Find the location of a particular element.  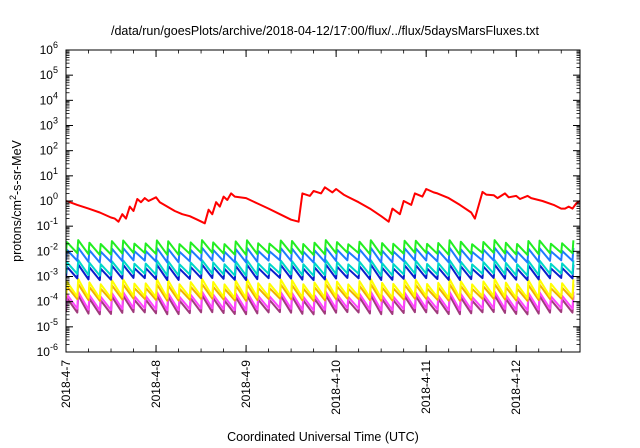

y-tick-exponent: 6 is located at coordinates (55, 45).